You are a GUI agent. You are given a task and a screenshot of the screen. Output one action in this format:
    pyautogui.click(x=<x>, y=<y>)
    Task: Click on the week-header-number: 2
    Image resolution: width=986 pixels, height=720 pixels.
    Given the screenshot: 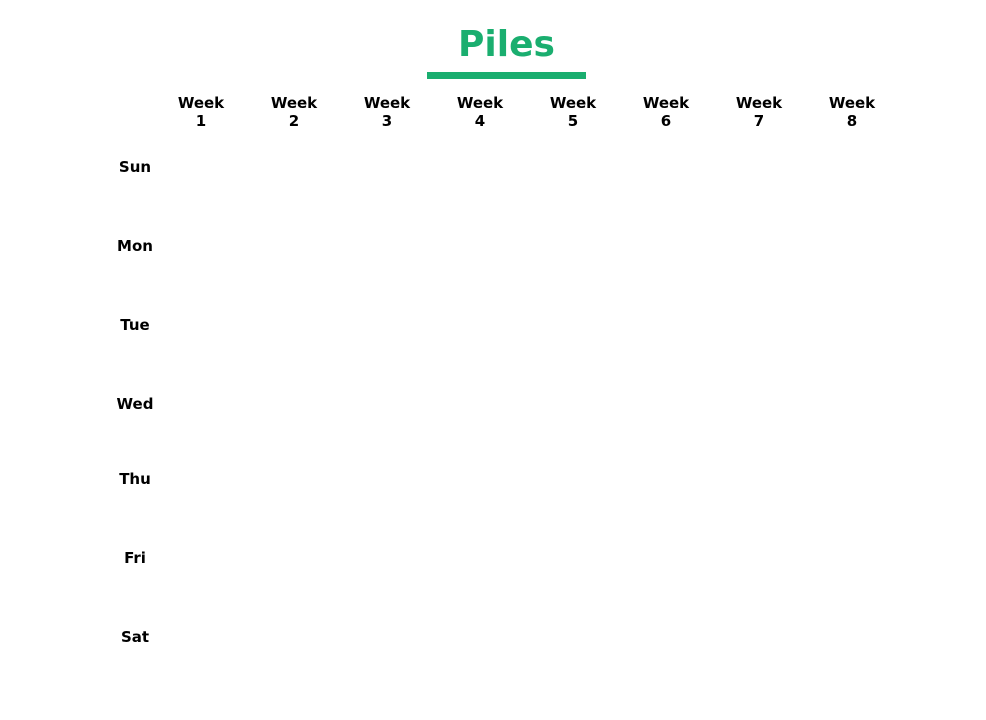 What is the action you would take?
    pyautogui.click(x=294, y=121)
    